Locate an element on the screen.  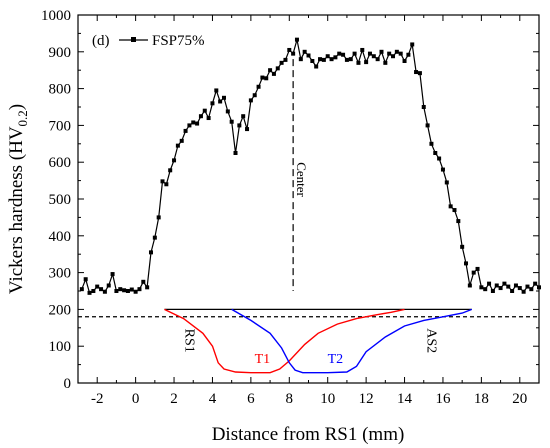
y-axis-label: Vickers hardness (HV0.2) is located at coordinates (18, 199).